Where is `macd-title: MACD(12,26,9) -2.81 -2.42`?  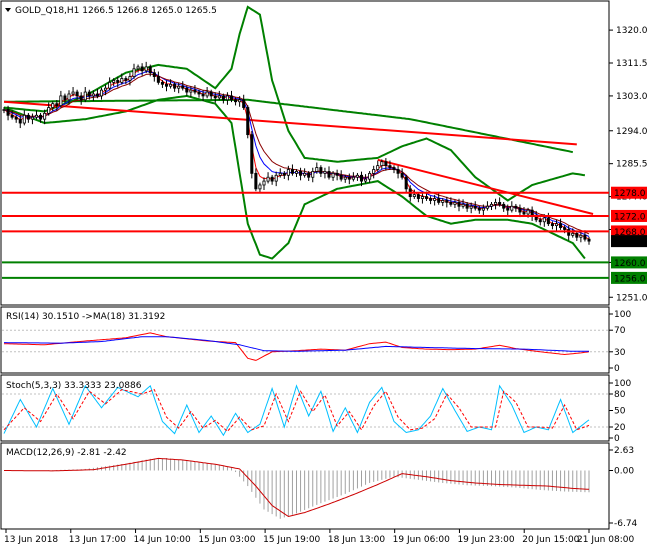 macd-title: MACD(12,26,9) -2.81 -2.42 is located at coordinates (66, 453).